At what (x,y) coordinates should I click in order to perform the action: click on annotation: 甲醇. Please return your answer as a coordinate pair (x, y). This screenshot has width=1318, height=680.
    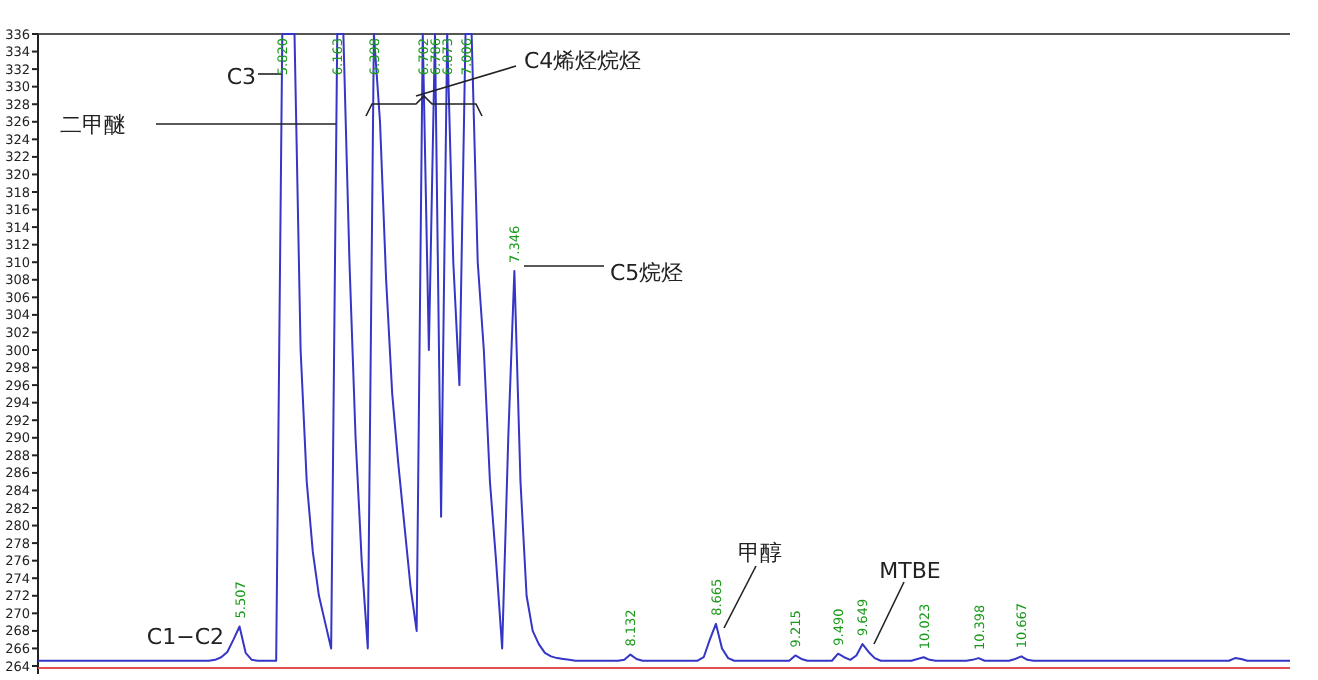
    Looking at the image, I should click on (760, 552).